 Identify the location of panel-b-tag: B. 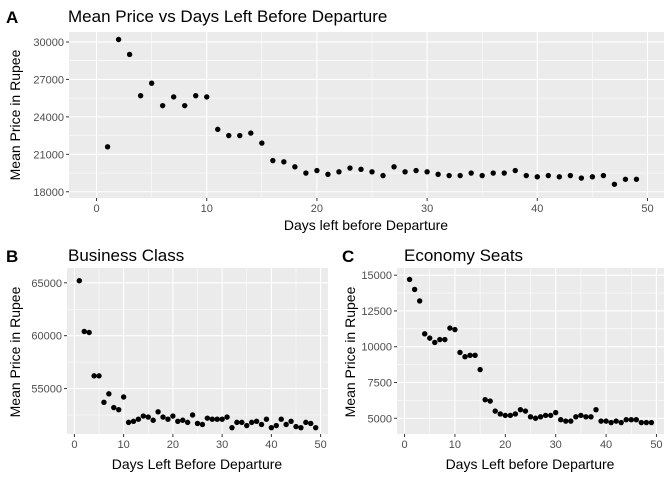
(12, 256).